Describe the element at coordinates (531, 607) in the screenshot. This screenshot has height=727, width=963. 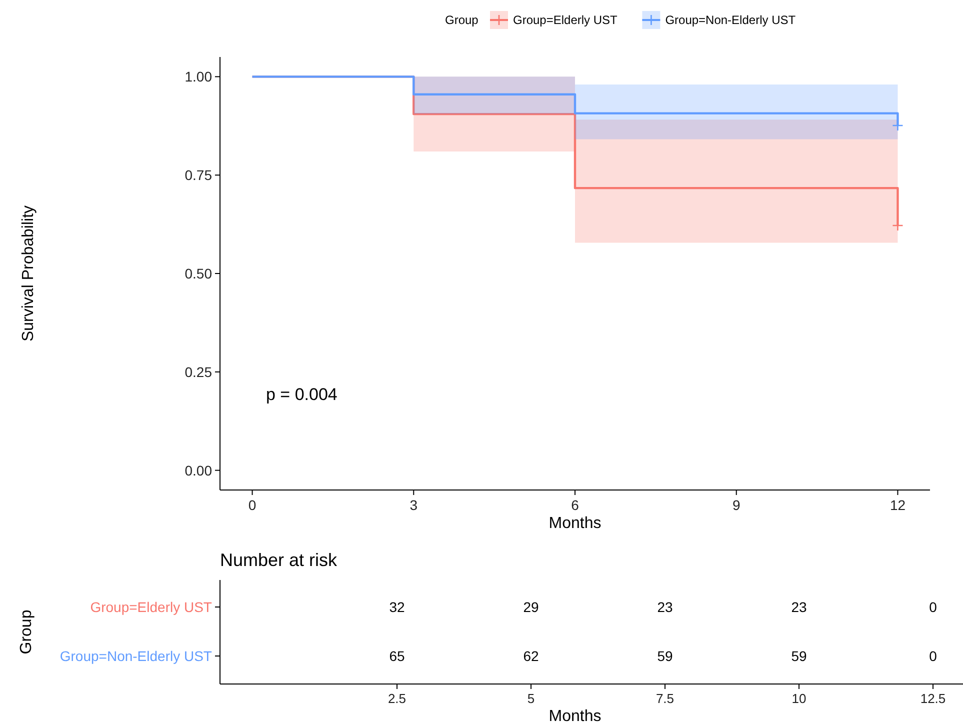
I see `data-label: 29` at that location.